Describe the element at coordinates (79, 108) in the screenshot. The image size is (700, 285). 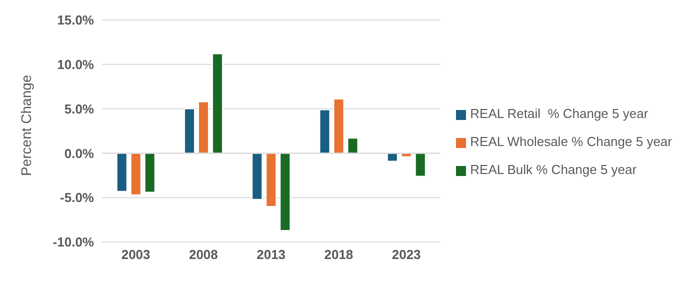
I see `y-tick-label: 5.0%` at that location.